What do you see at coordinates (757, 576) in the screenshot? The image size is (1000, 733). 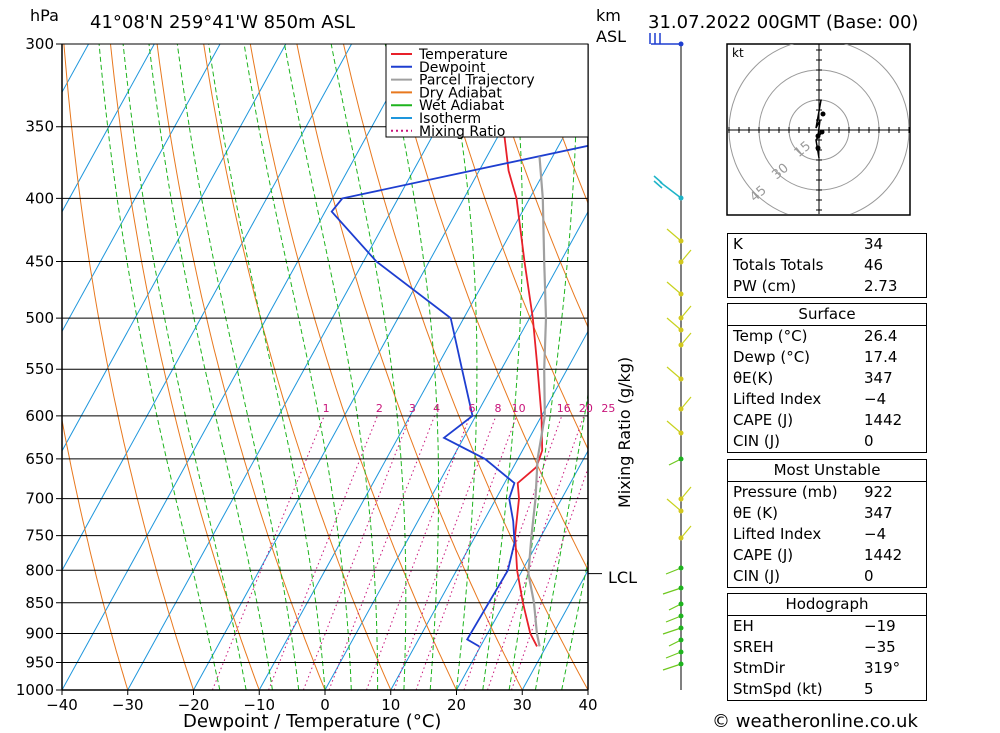 I see `most-unstable-key: CIN (J)` at bounding box center [757, 576].